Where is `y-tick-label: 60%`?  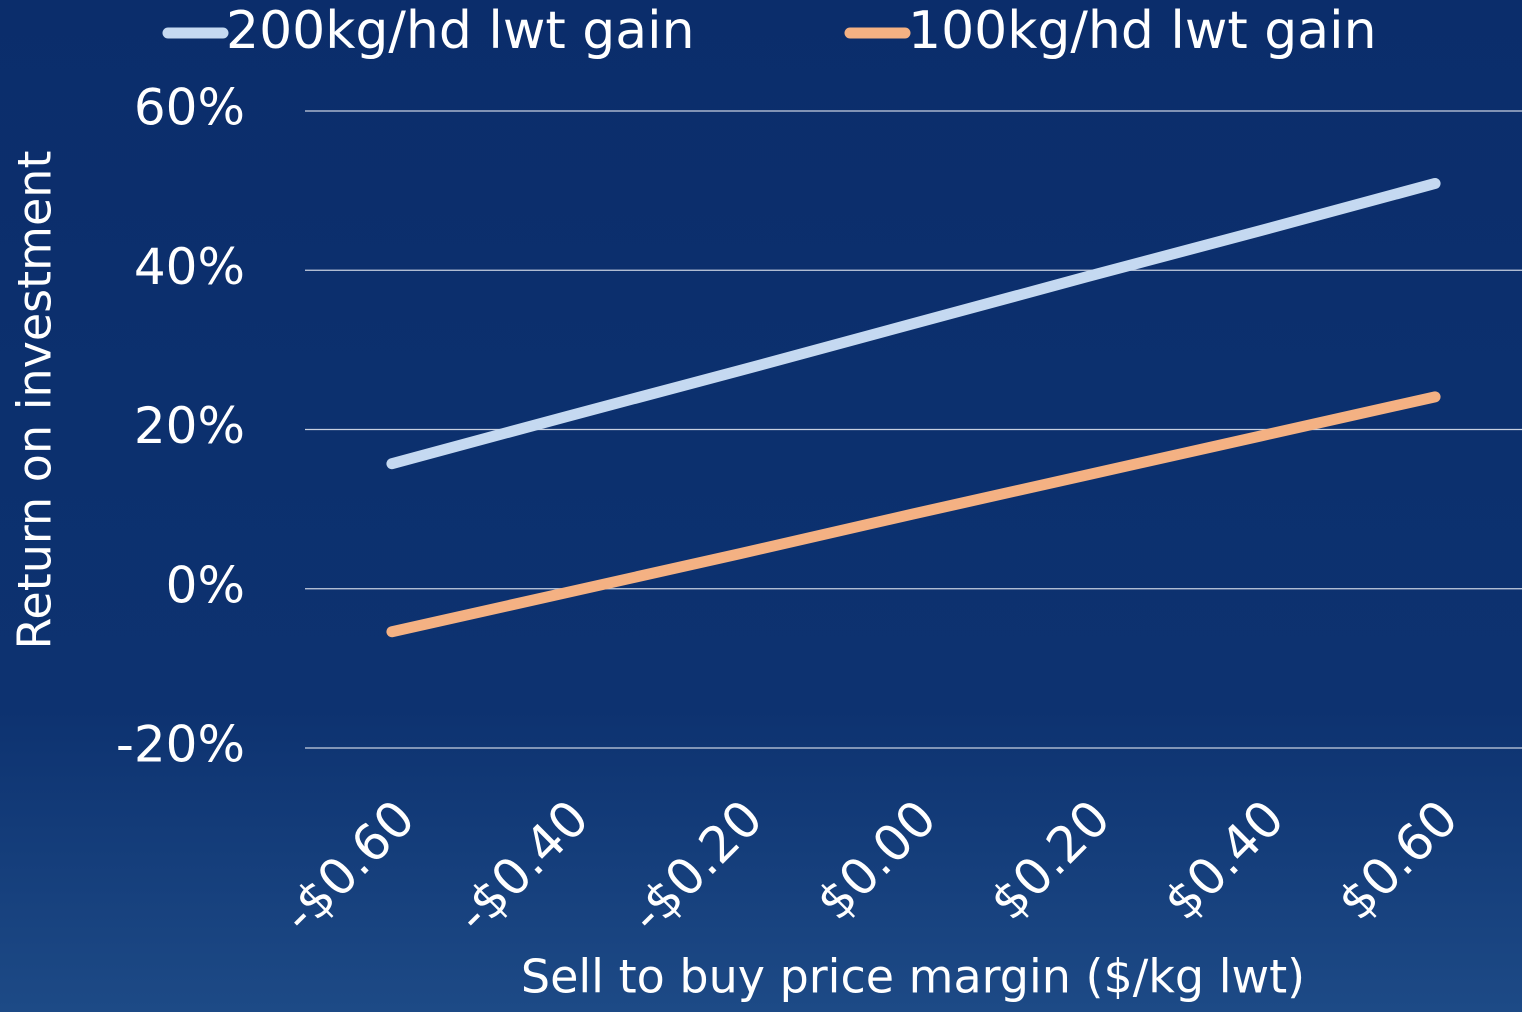 y-tick-label: 60% is located at coordinates (189, 108).